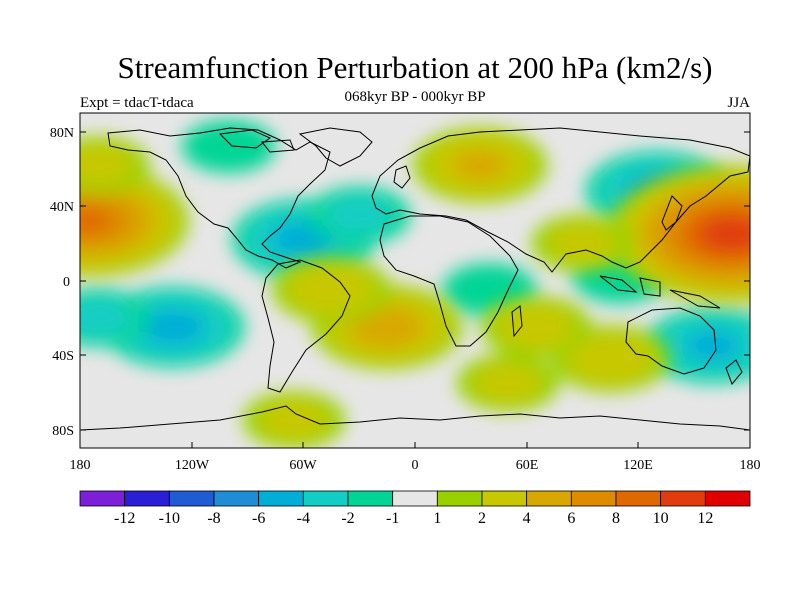  I want to click on colorbar-label: -8, so click(213, 518).